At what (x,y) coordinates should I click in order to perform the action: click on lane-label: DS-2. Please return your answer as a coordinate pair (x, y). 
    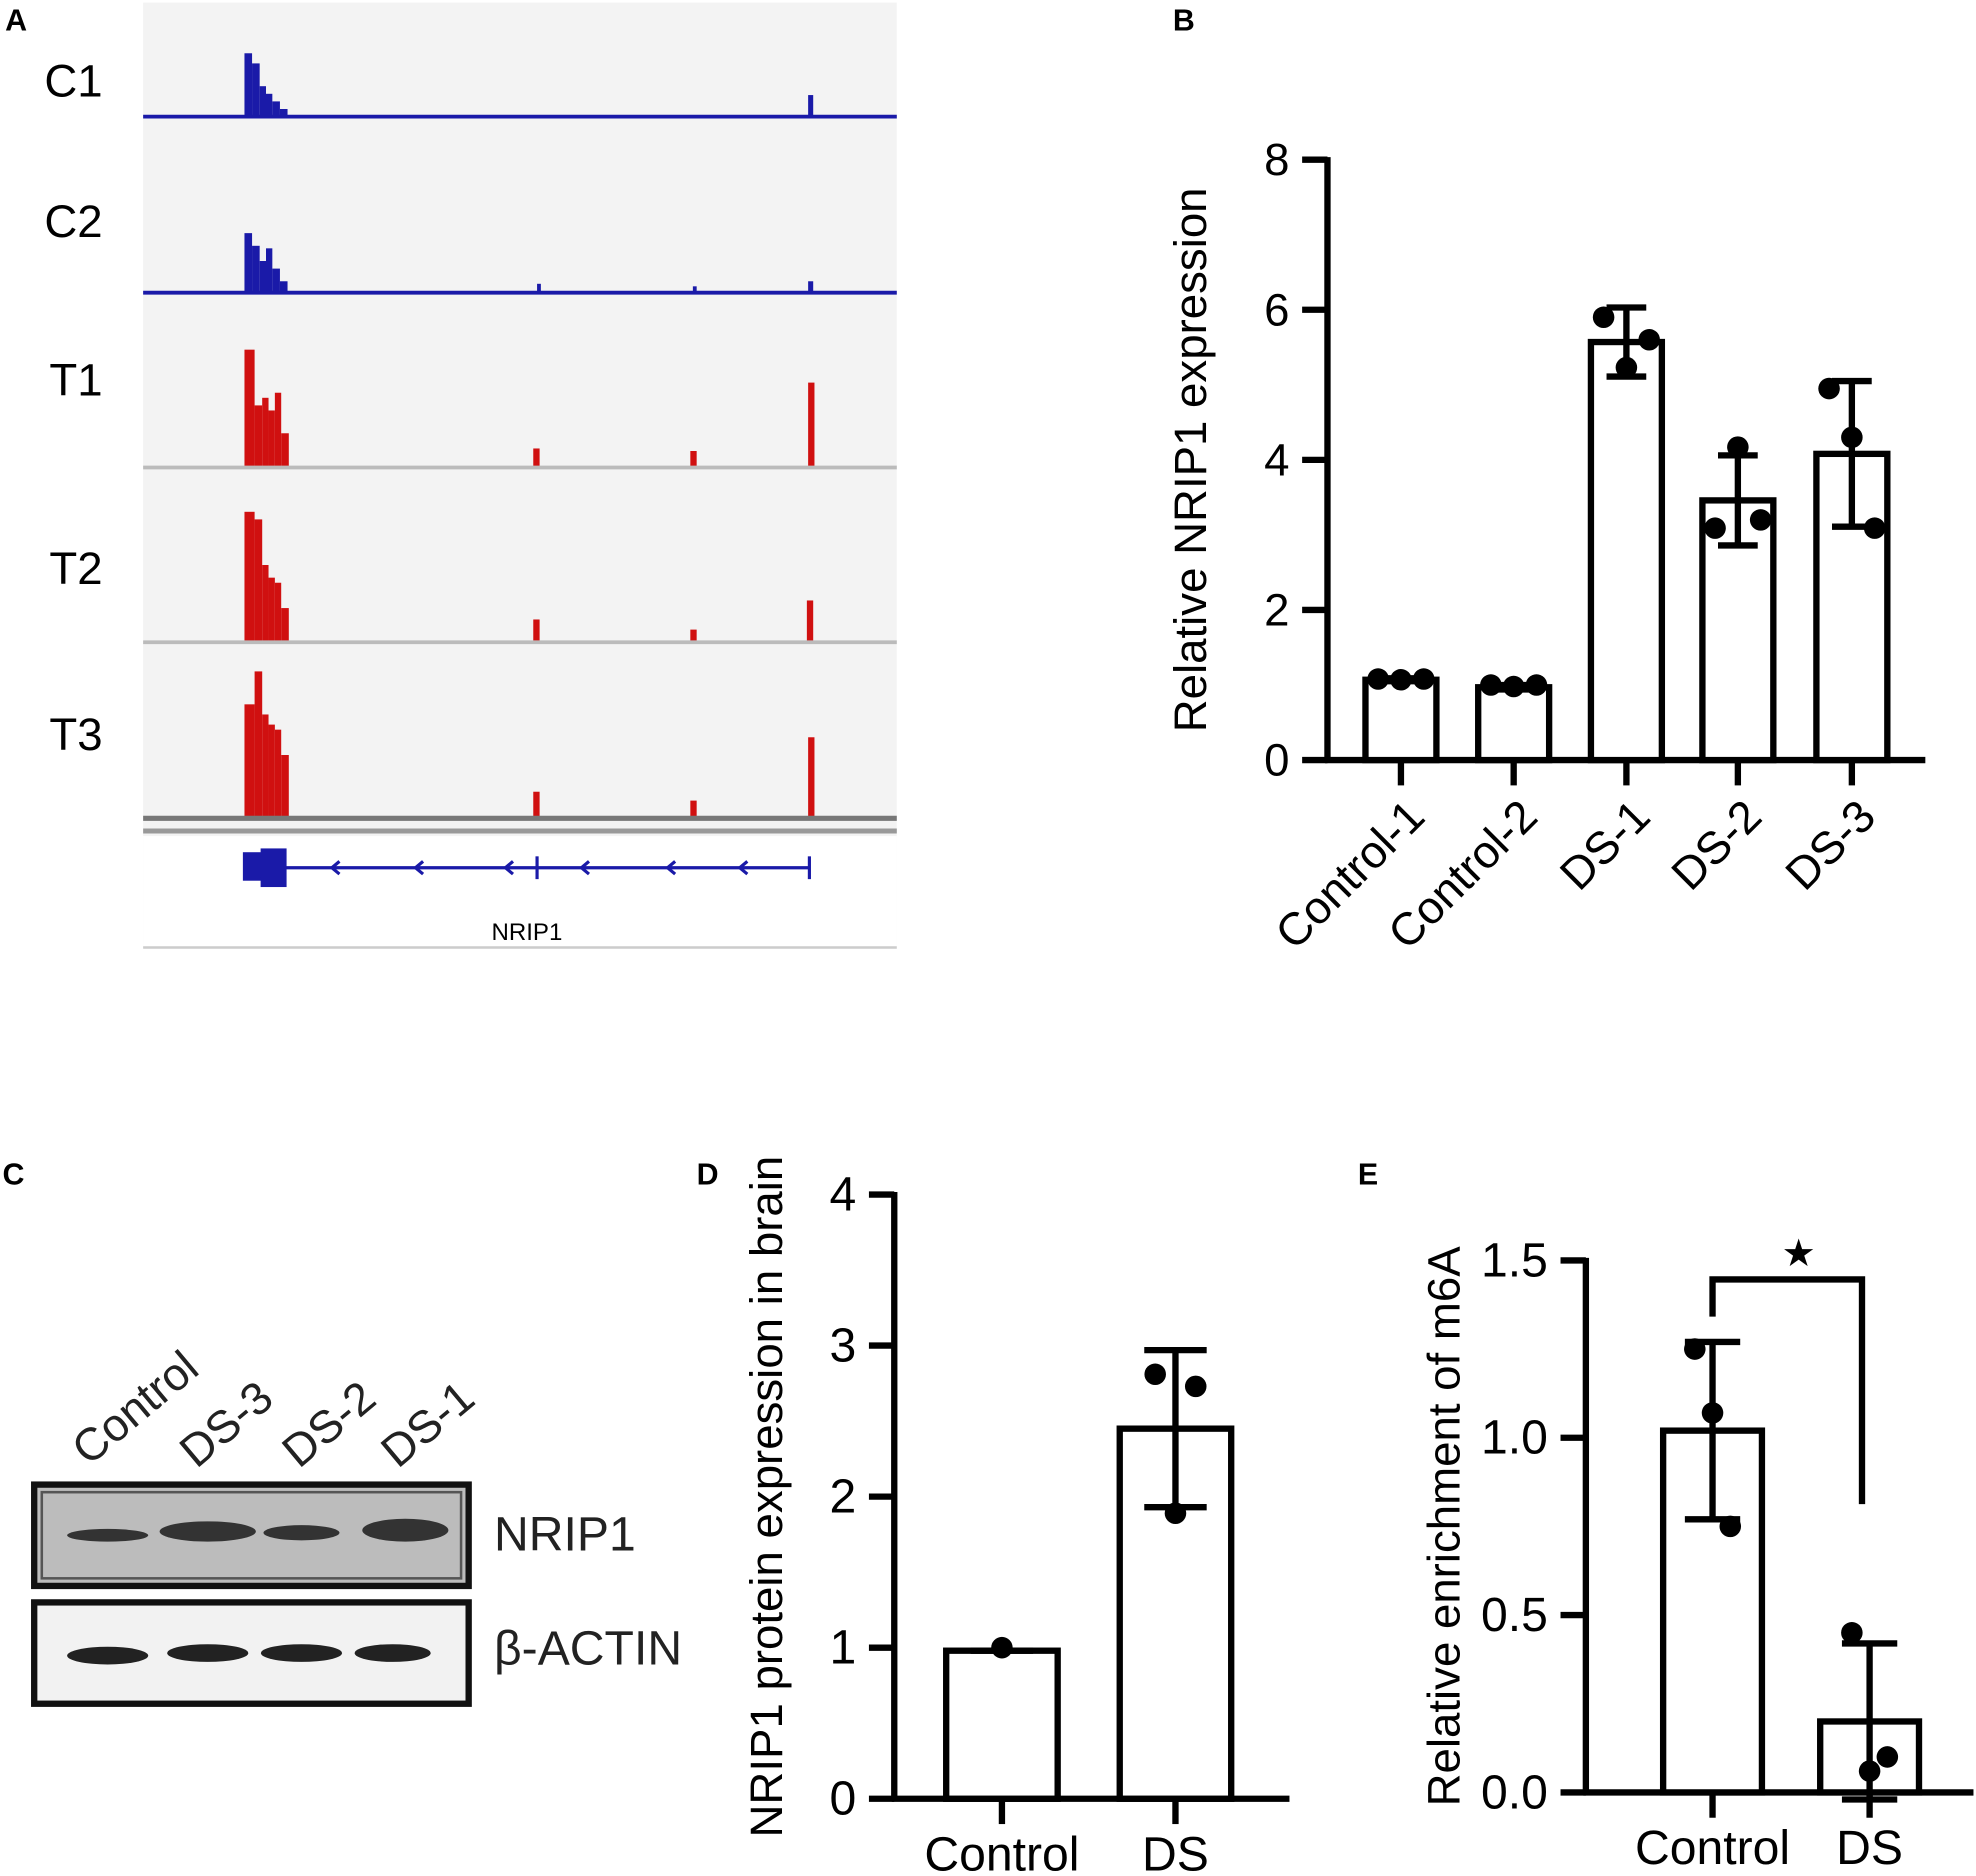
    Looking at the image, I should click on (329, 1424).